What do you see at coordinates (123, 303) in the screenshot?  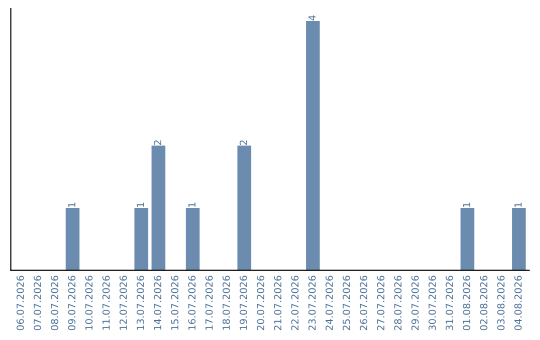 I see `x-tick-label: 12.07.2026` at bounding box center [123, 303].